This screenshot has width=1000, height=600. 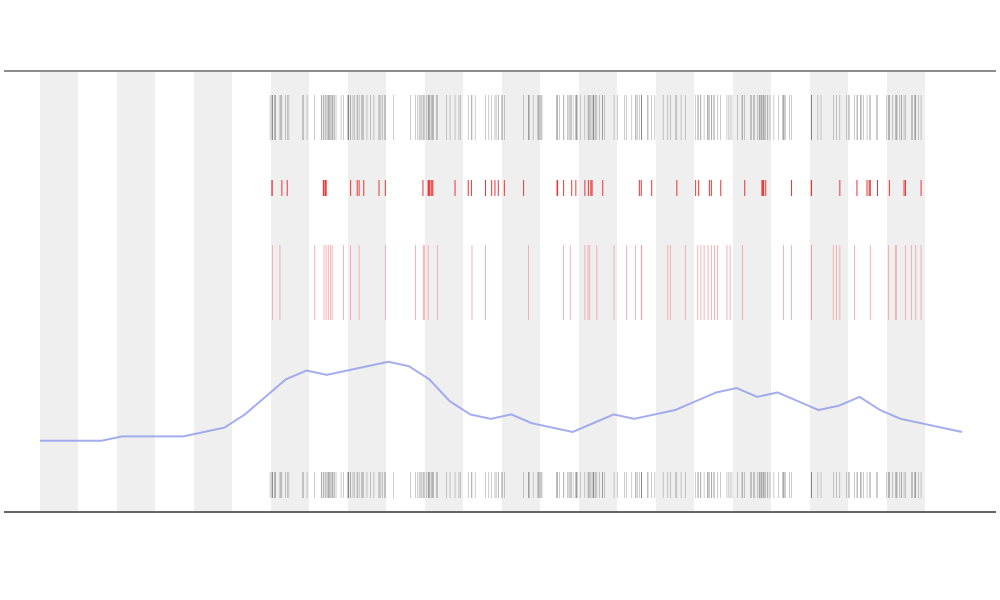 I want to click on plot-area, so click(x=501, y=401).